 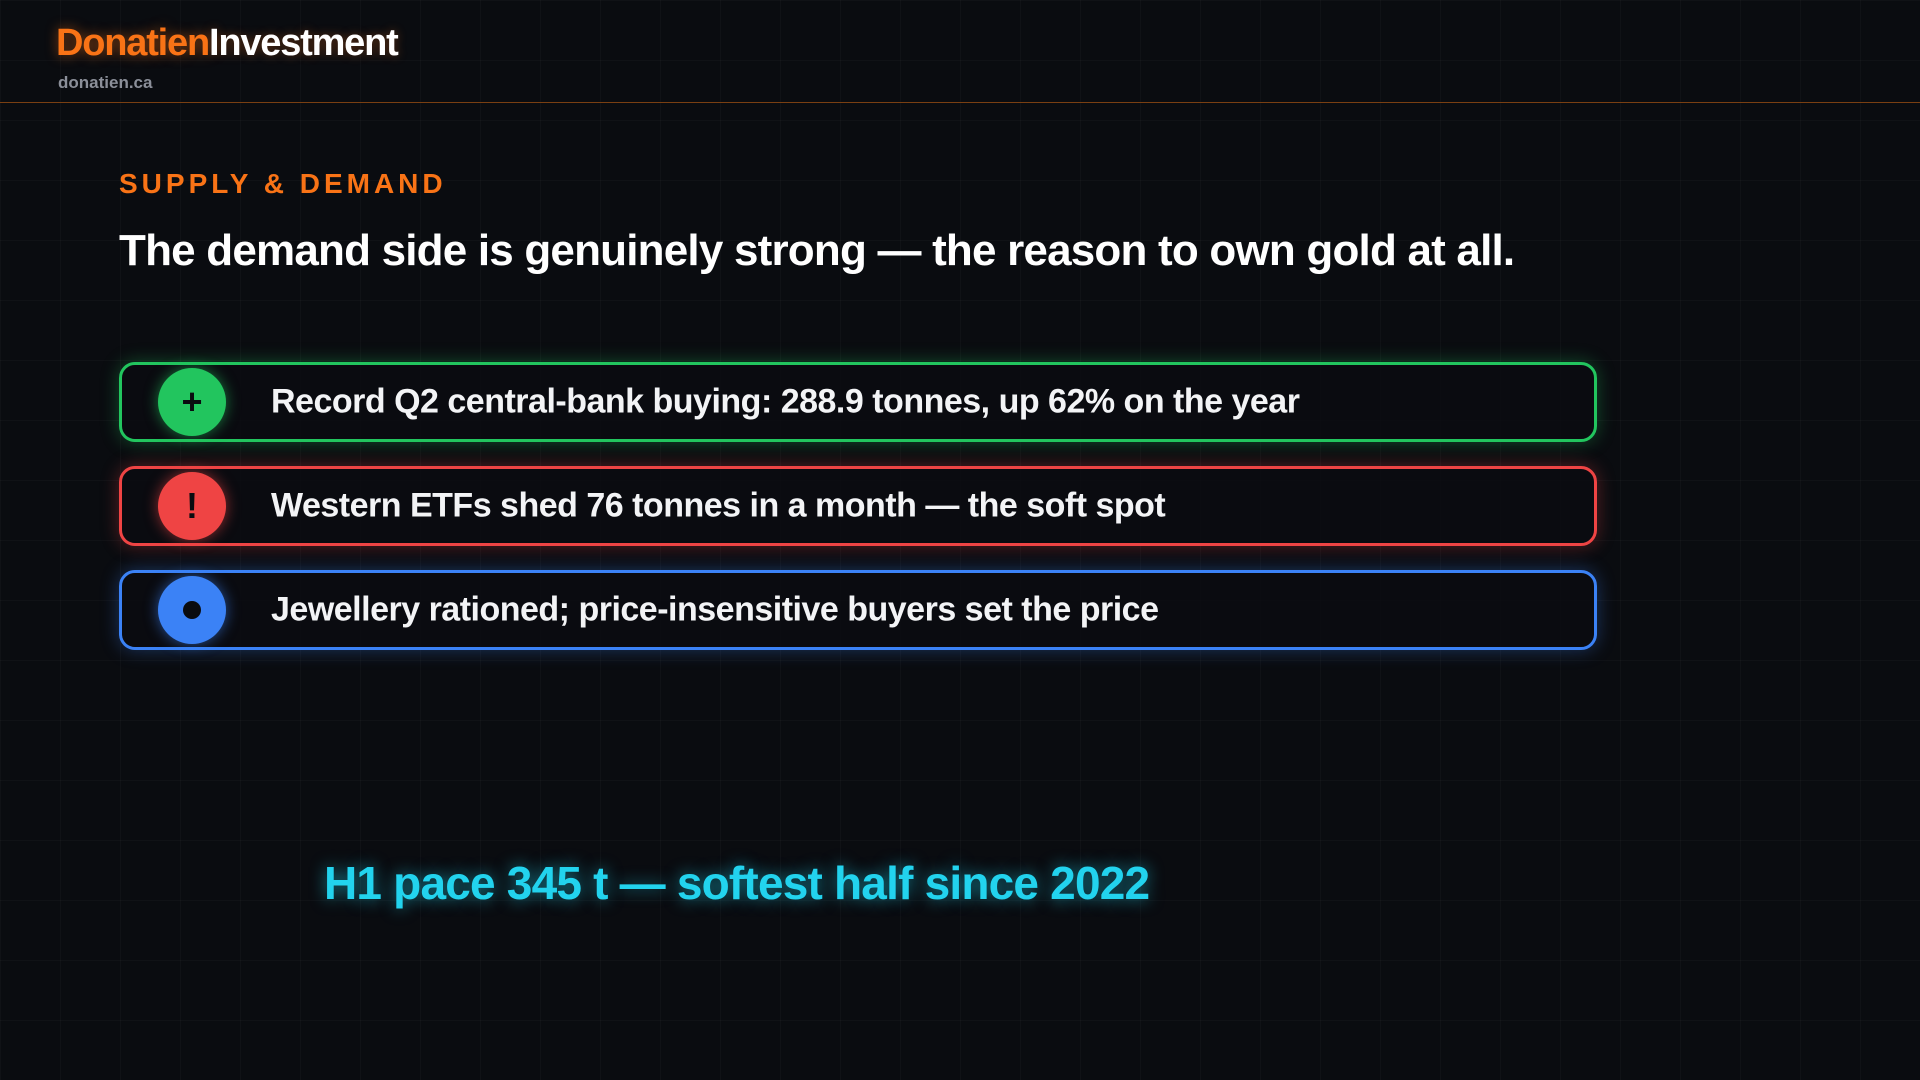 What do you see at coordinates (283, 183) in the screenshot?
I see `section-eyebrow: SUPPLY & DEMAND` at bounding box center [283, 183].